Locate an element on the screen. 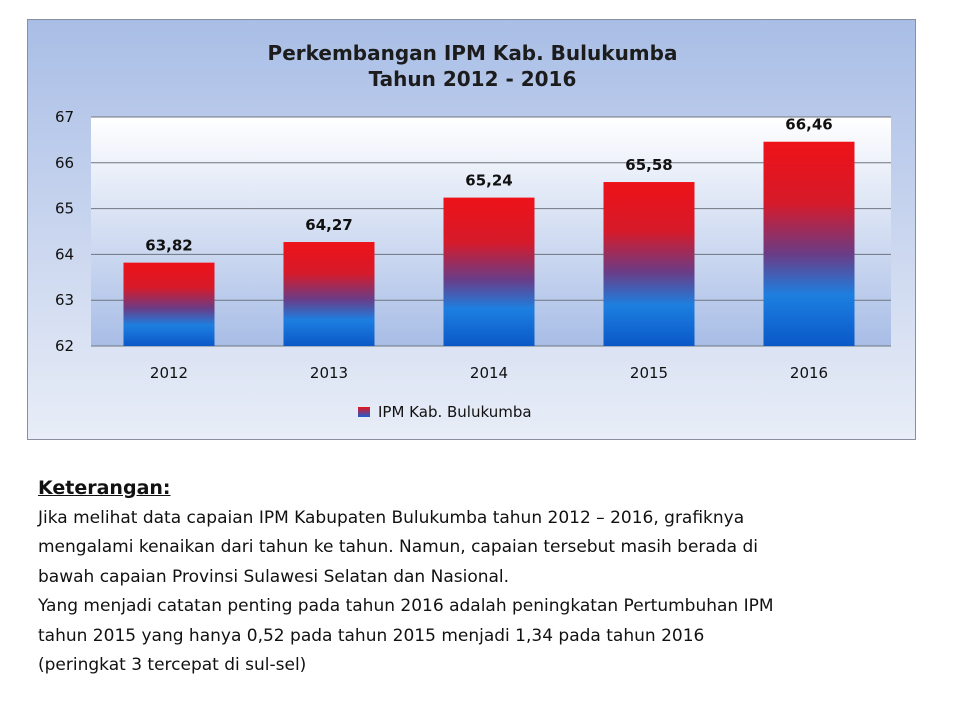  bar-2016 is located at coordinates (809, 243).